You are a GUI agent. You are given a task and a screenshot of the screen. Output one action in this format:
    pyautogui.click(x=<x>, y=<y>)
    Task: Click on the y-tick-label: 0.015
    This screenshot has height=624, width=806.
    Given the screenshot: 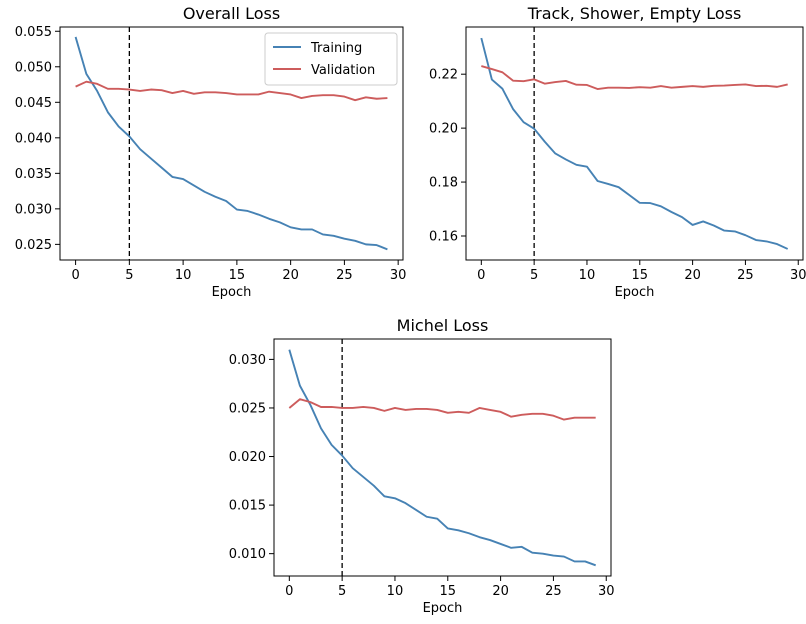 What is the action you would take?
    pyautogui.click(x=247, y=506)
    